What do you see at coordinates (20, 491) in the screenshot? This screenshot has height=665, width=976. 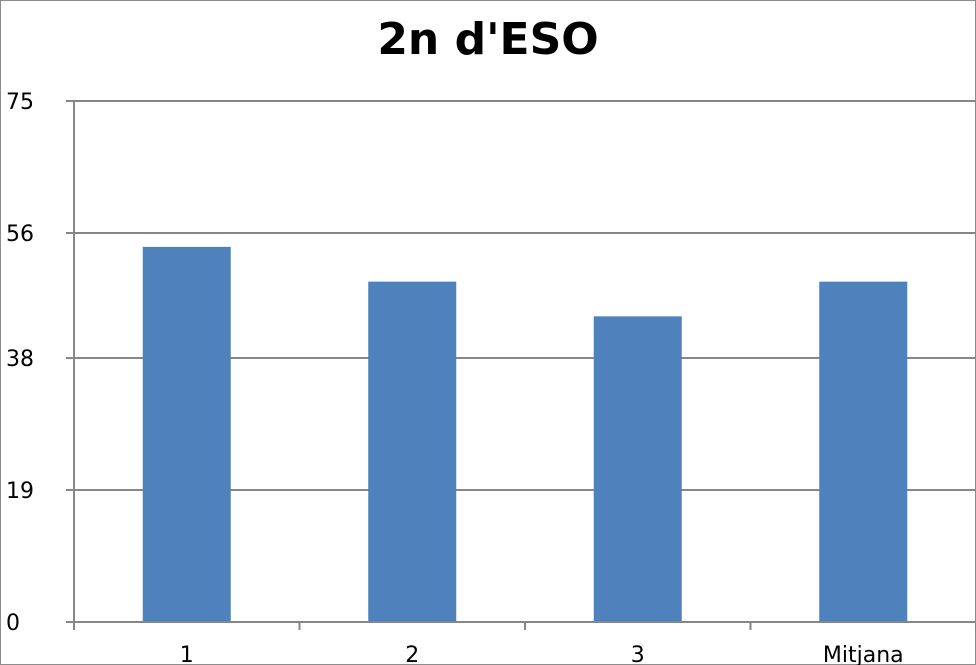 I see `y-tick-label: 19` at bounding box center [20, 491].